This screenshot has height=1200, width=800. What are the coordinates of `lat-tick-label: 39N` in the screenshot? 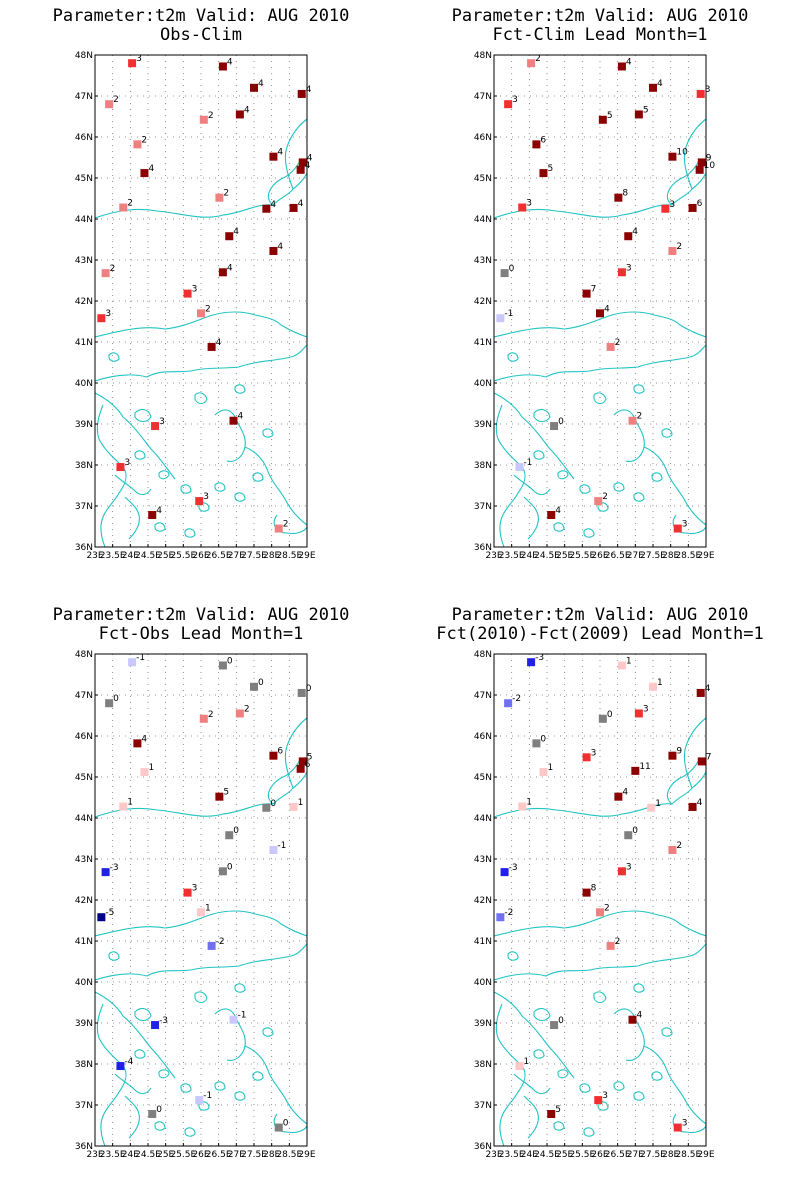 It's located at (483, 425).